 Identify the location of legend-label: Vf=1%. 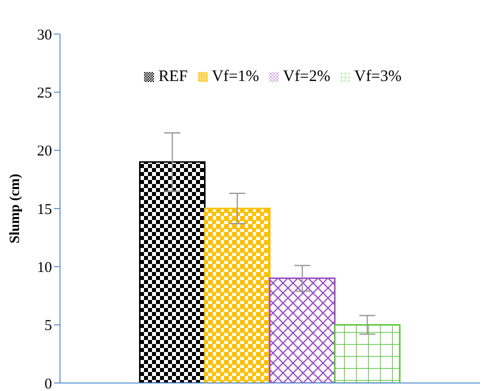
(236, 76).